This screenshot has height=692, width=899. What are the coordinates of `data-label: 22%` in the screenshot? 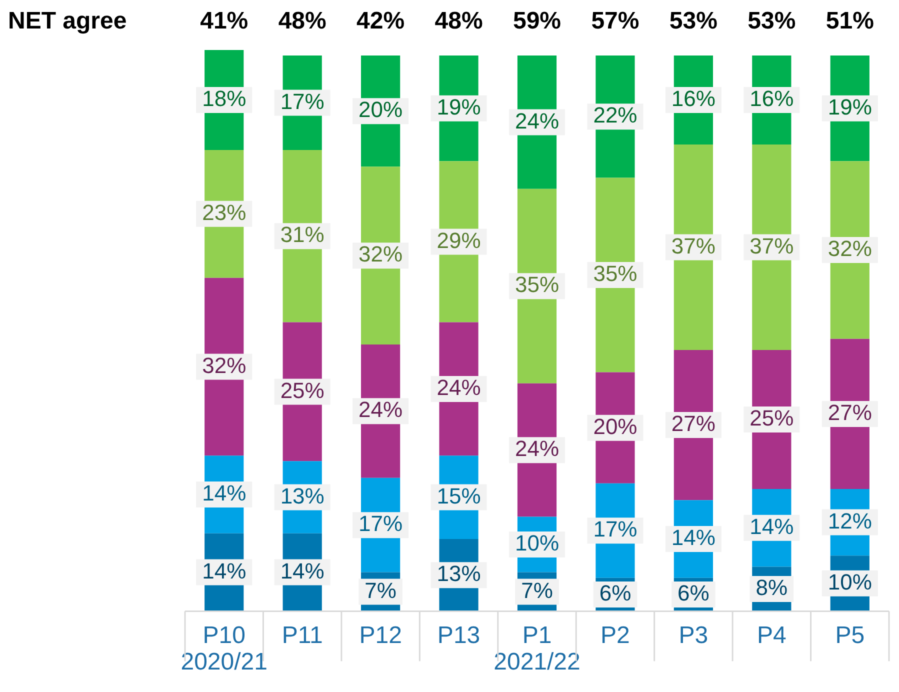 It's located at (615, 115).